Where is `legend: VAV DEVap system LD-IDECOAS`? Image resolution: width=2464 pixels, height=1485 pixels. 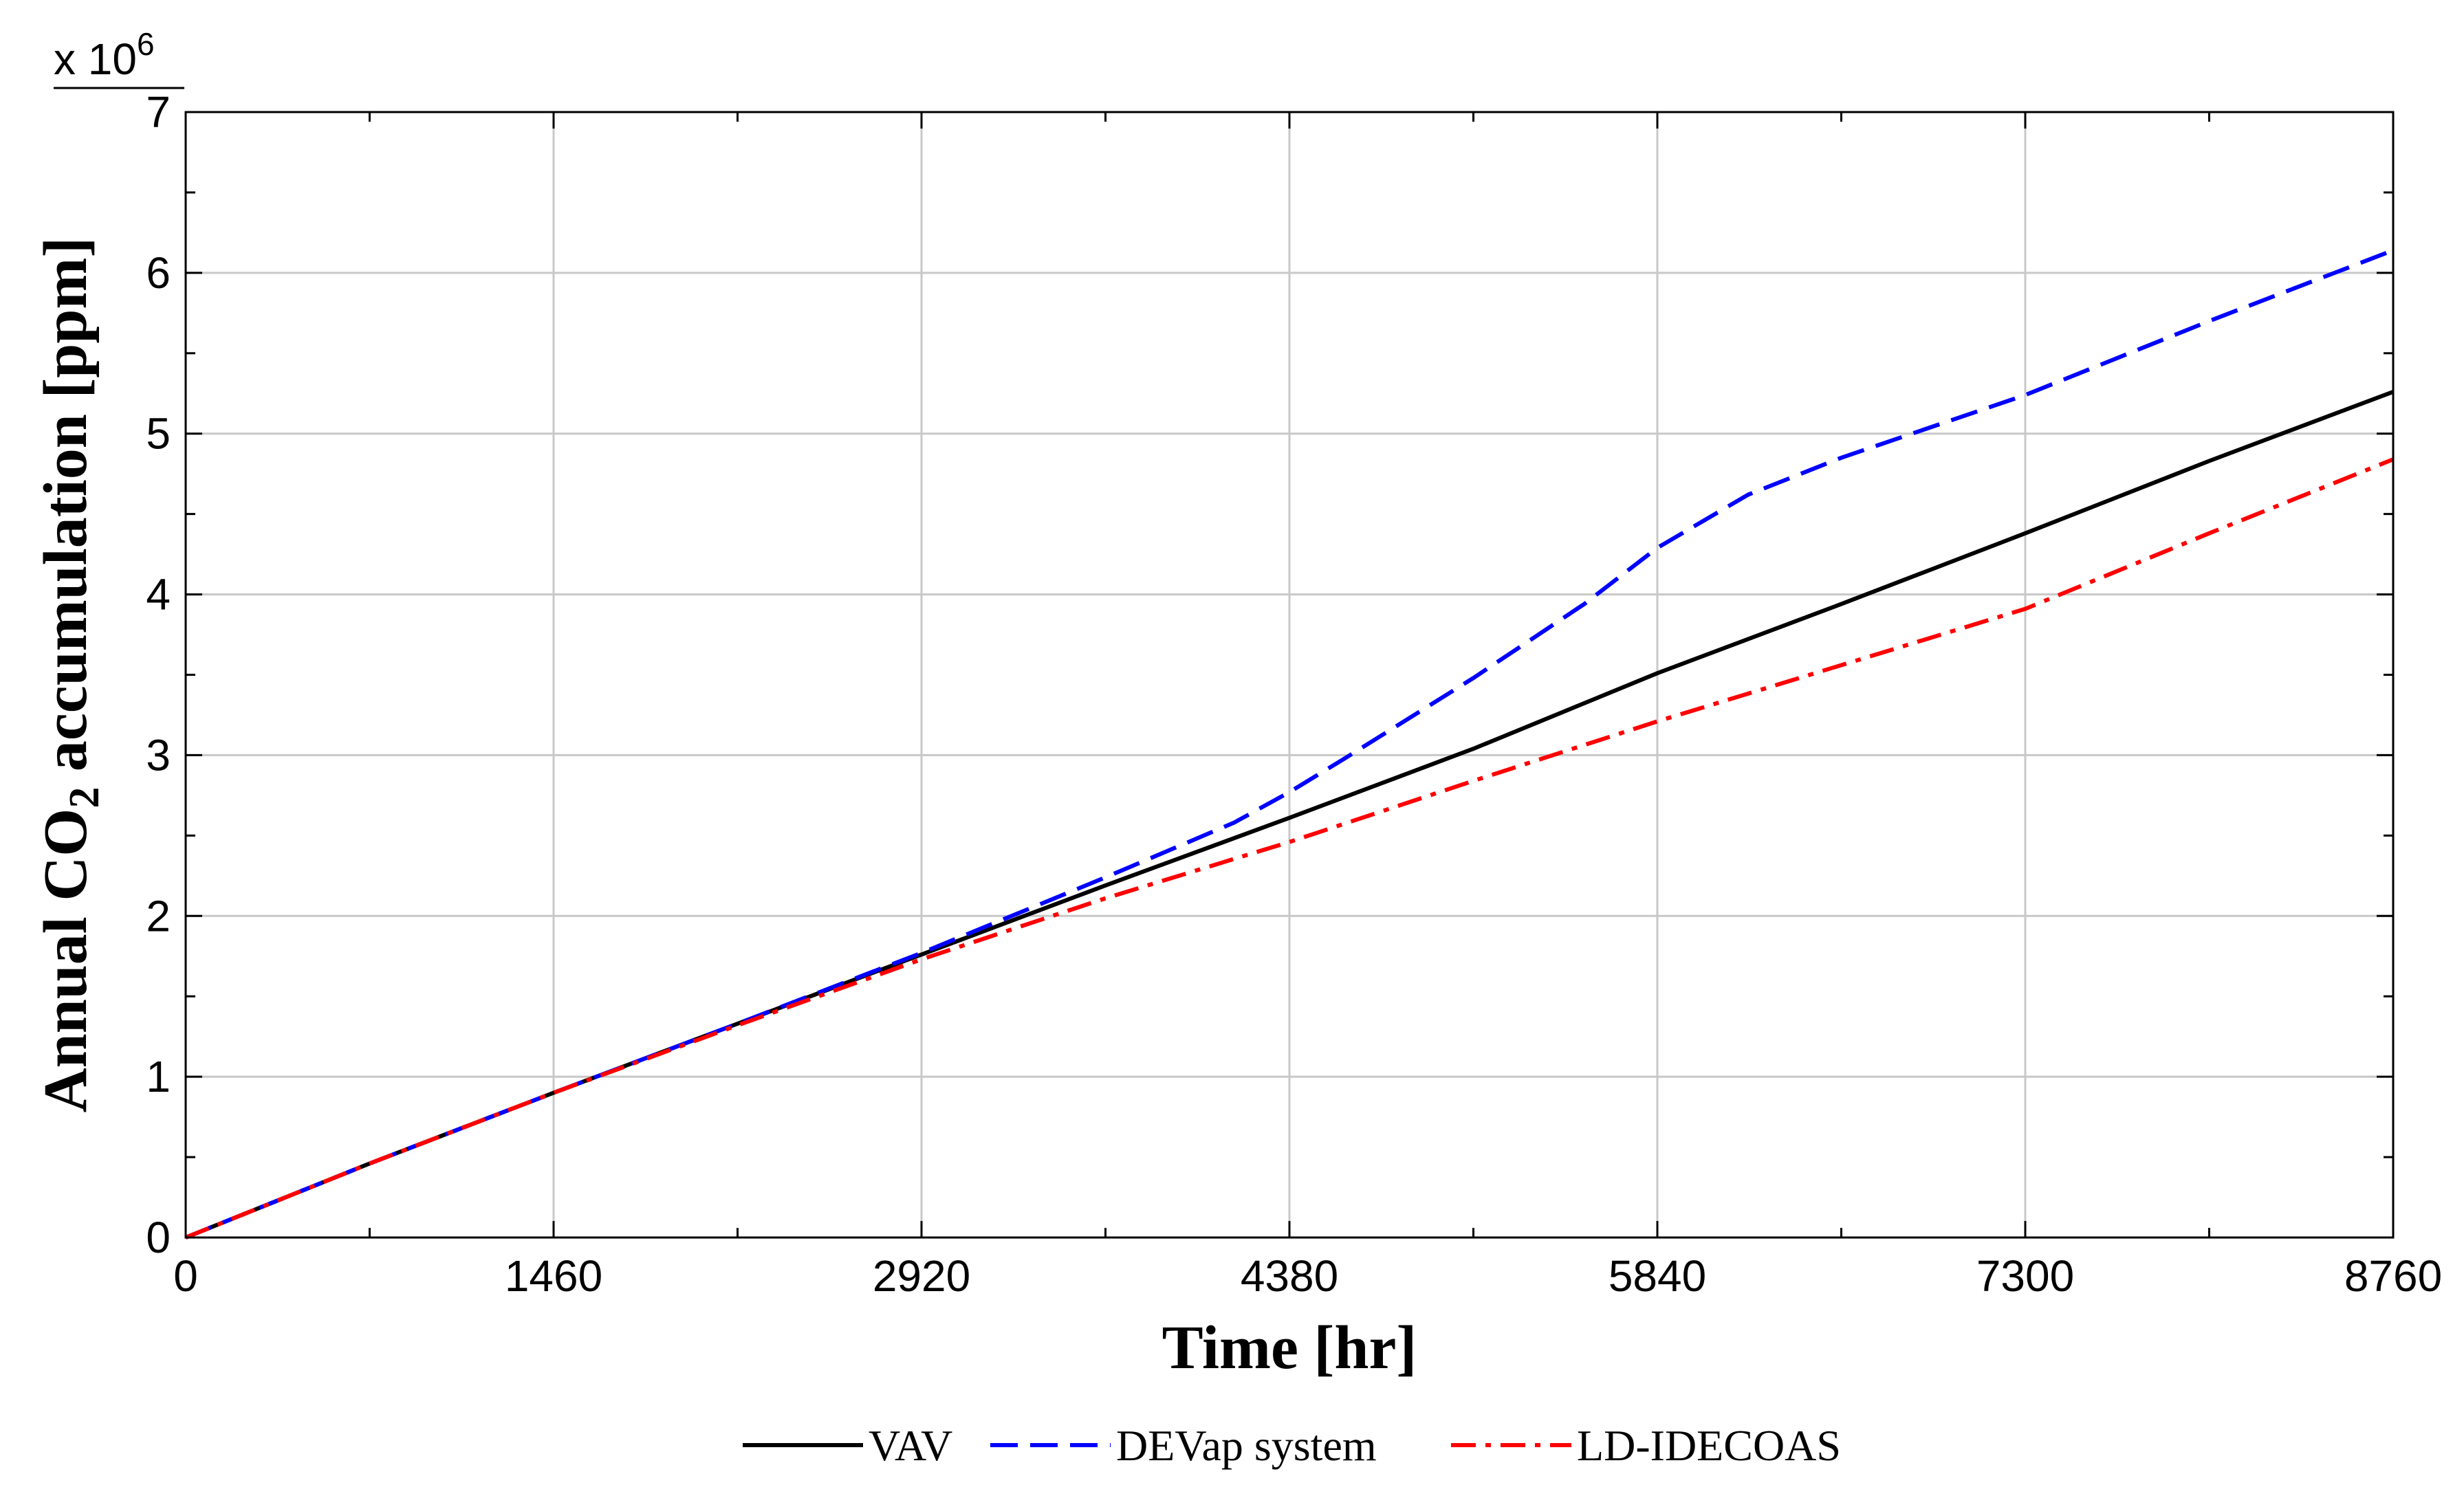 legend: VAV DEVap system LD-IDECOAS is located at coordinates (1292, 1445).